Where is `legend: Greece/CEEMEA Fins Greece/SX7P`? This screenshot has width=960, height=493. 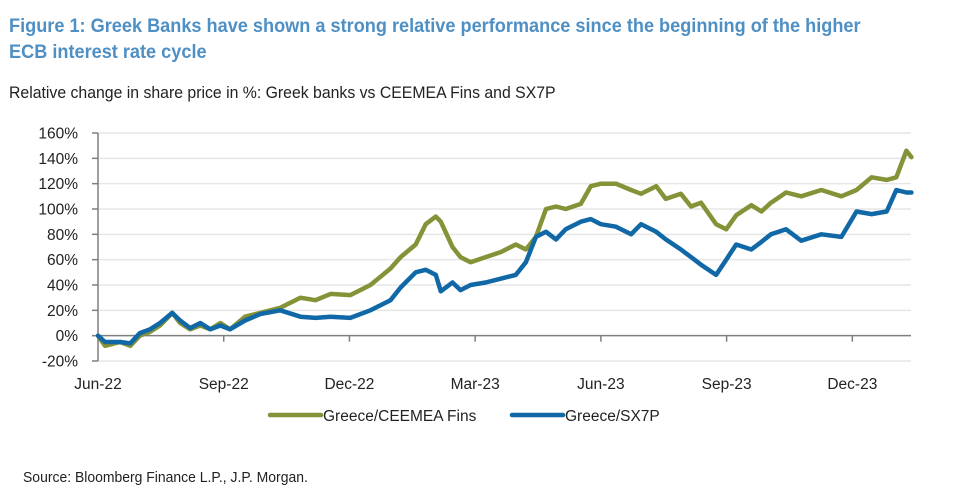
legend: Greece/CEEMEA Fins Greece/SX7P is located at coordinates (463, 416).